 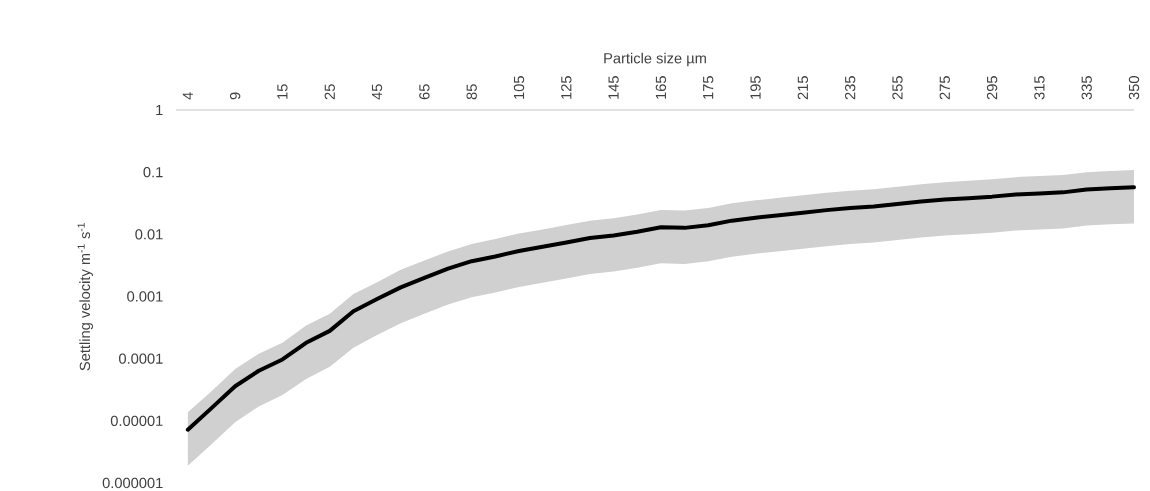 I want to click on x-tick-label: 65, so click(x=424, y=92).